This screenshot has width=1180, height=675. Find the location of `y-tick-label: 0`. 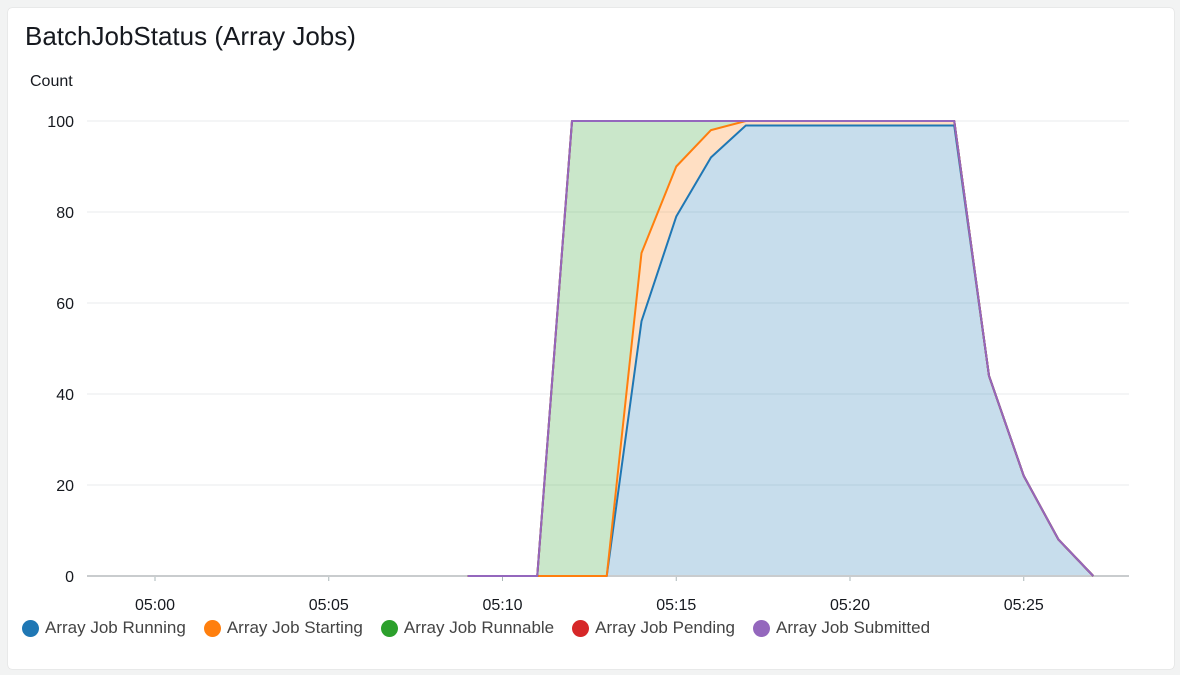

y-tick-label: 0 is located at coordinates (69, 577).